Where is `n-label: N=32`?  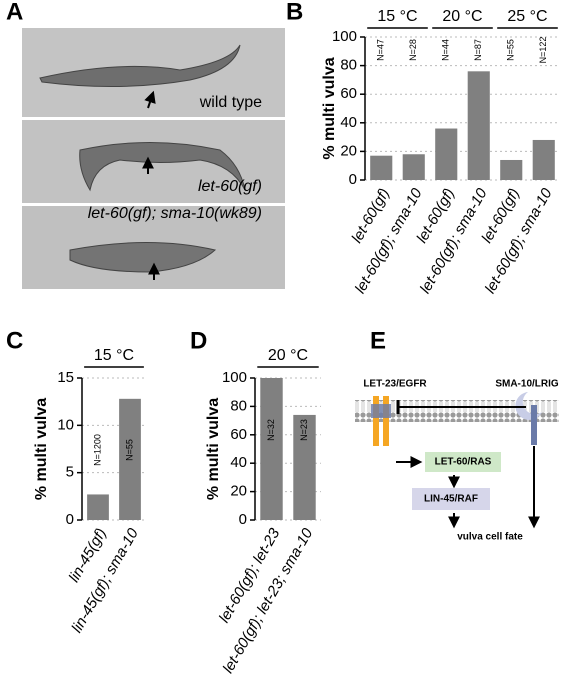
n-label: N=32 is located at coordinates (271, 430).